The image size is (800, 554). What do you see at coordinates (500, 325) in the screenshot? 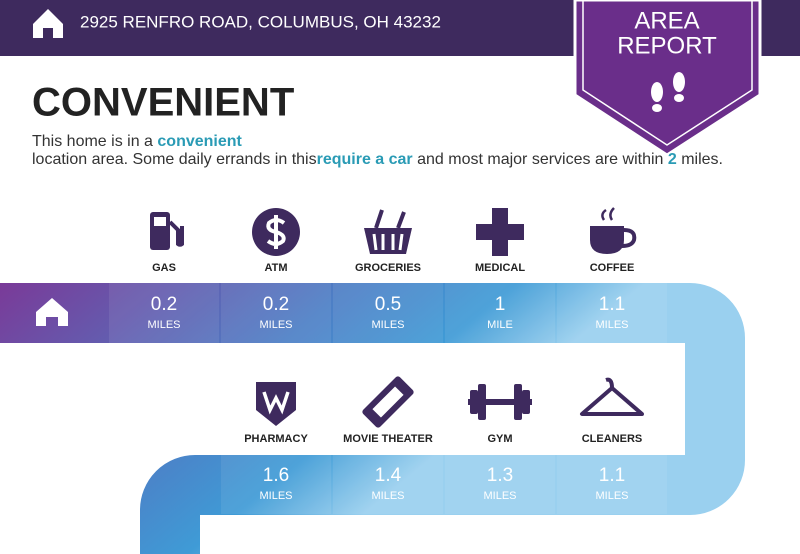
I see `distance-unit: MILE` at bounding box center [500, 325].